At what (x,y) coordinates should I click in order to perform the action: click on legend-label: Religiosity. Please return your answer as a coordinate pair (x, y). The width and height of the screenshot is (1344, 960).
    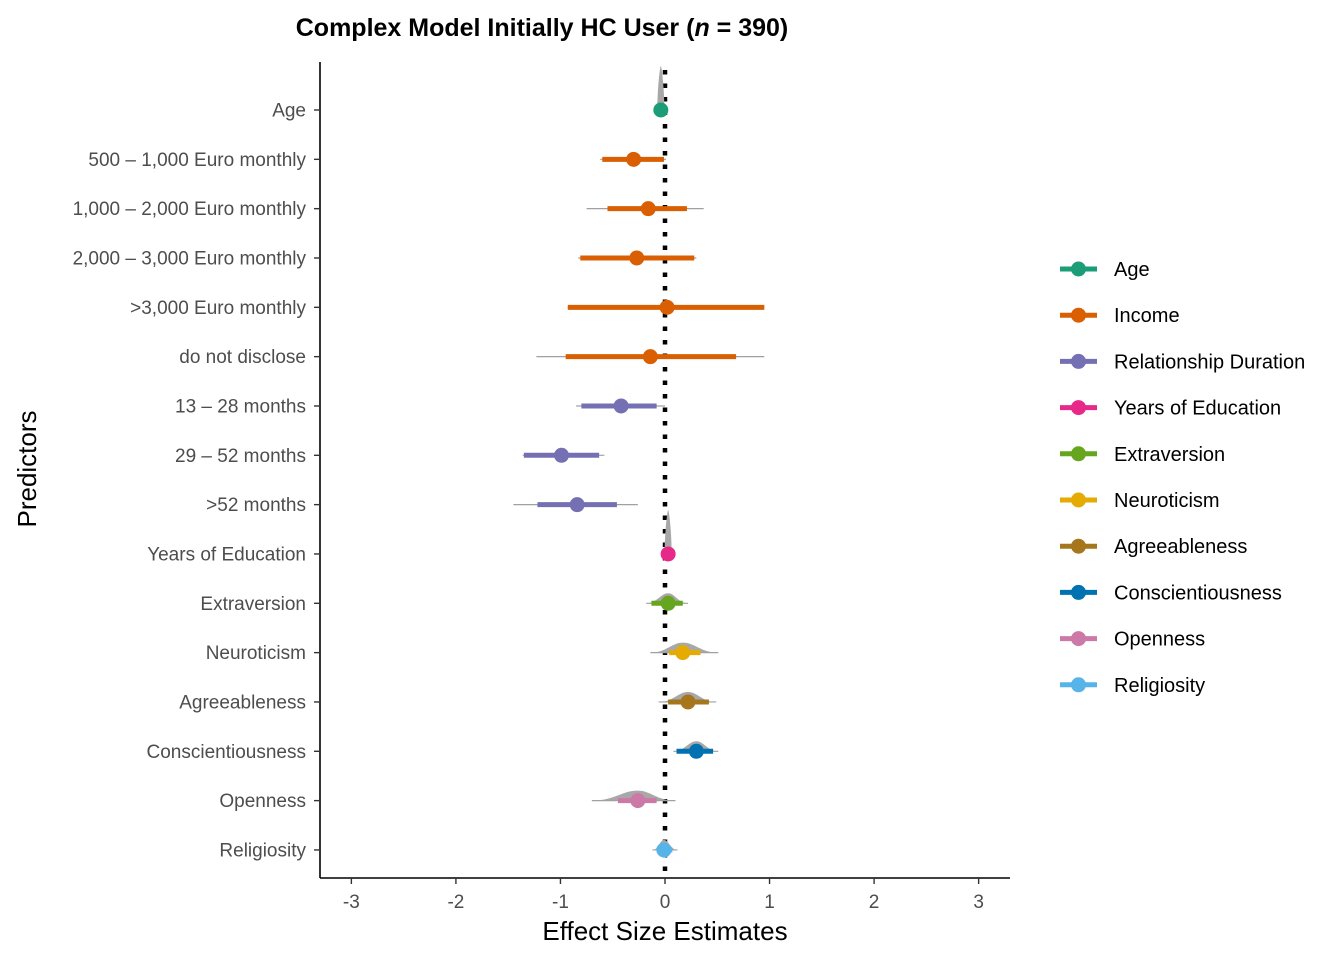
    Looking at the image, I should click on (1159, 686).